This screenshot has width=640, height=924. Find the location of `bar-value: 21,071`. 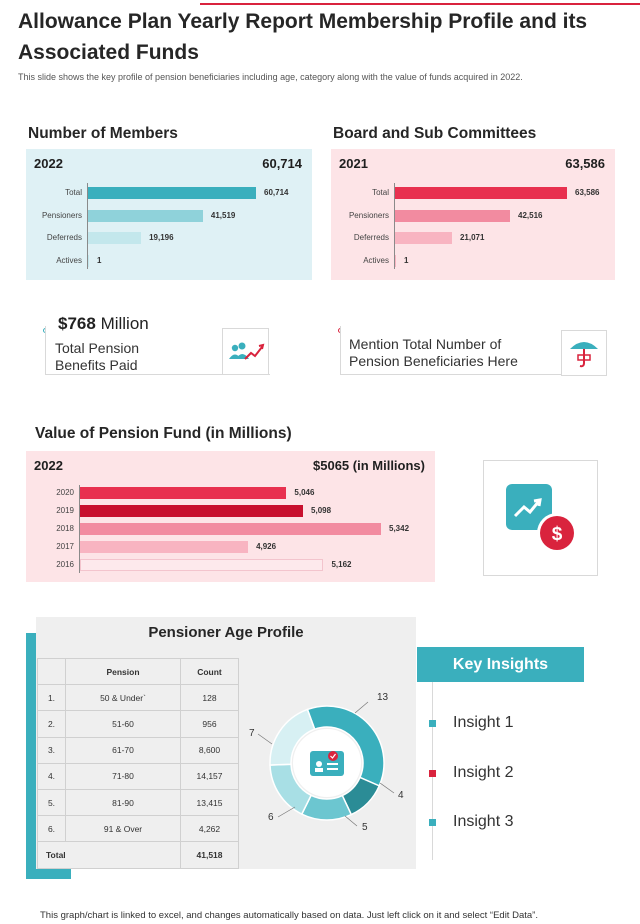

bar-value: 21,071 is located at coordinates (472, 237).